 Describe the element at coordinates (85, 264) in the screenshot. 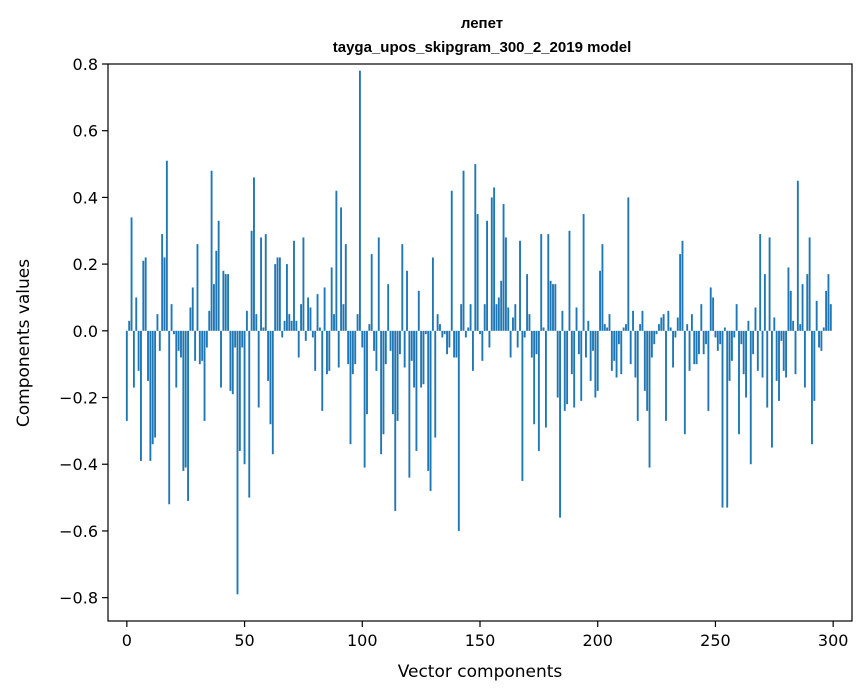

I see `y-tick-label: 0.2` at that location.